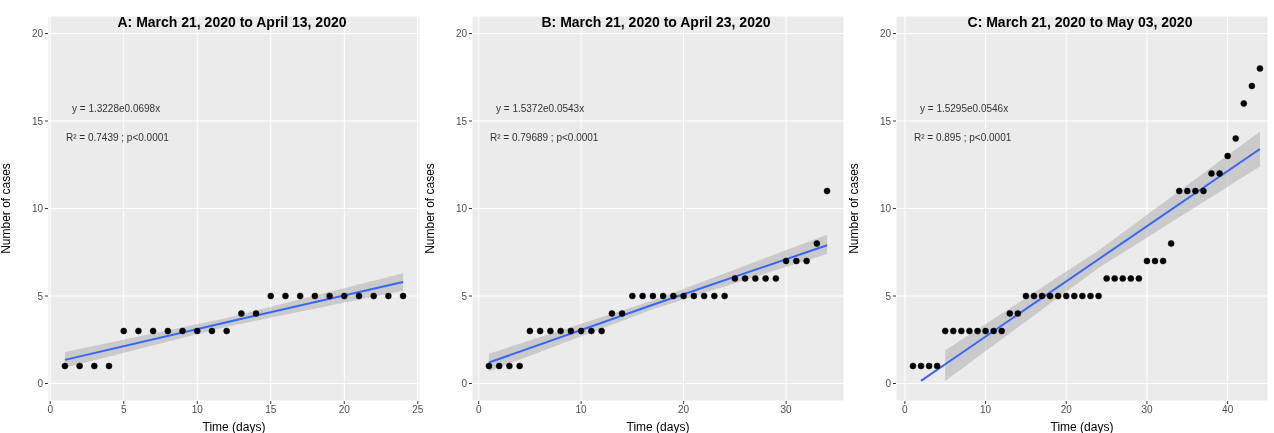  I want to click on chart-title: A: March 21, 2020 to April 13, 2020, so click(232, 22).